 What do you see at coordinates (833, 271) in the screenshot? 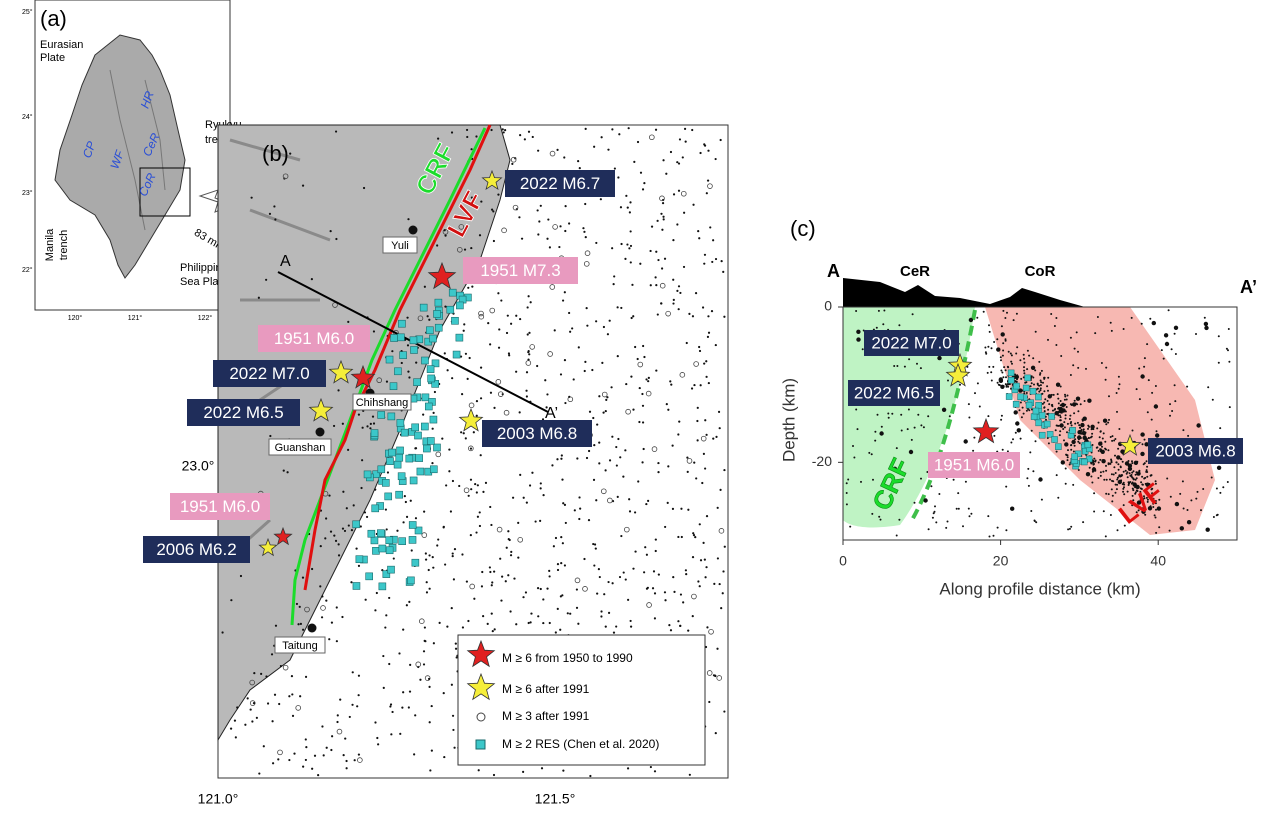
I see `profile-end: A` at bounding box center [833, 271].